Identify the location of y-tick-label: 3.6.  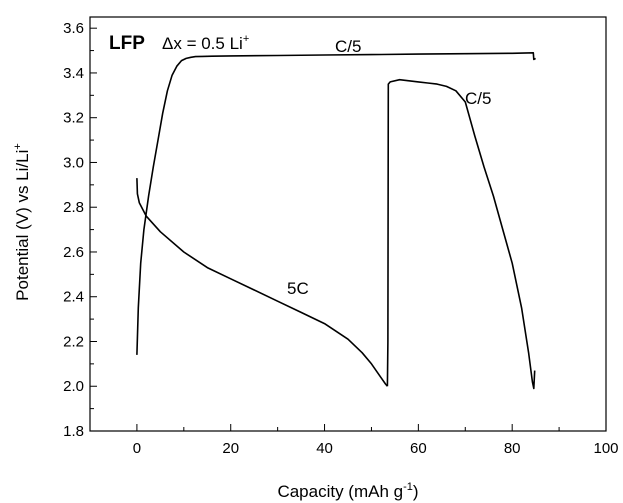
(73, 28).